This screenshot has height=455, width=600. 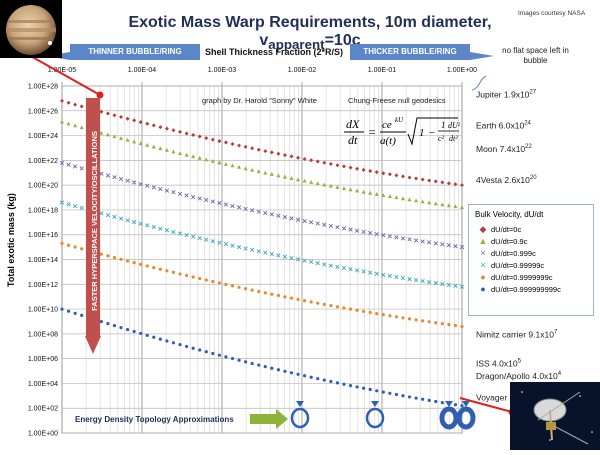 What do you see at coordinates (504, 126) in the screenshot?
I see `mass-reference-label: Earth 6.0x1024` at bounding box center [504, 126].